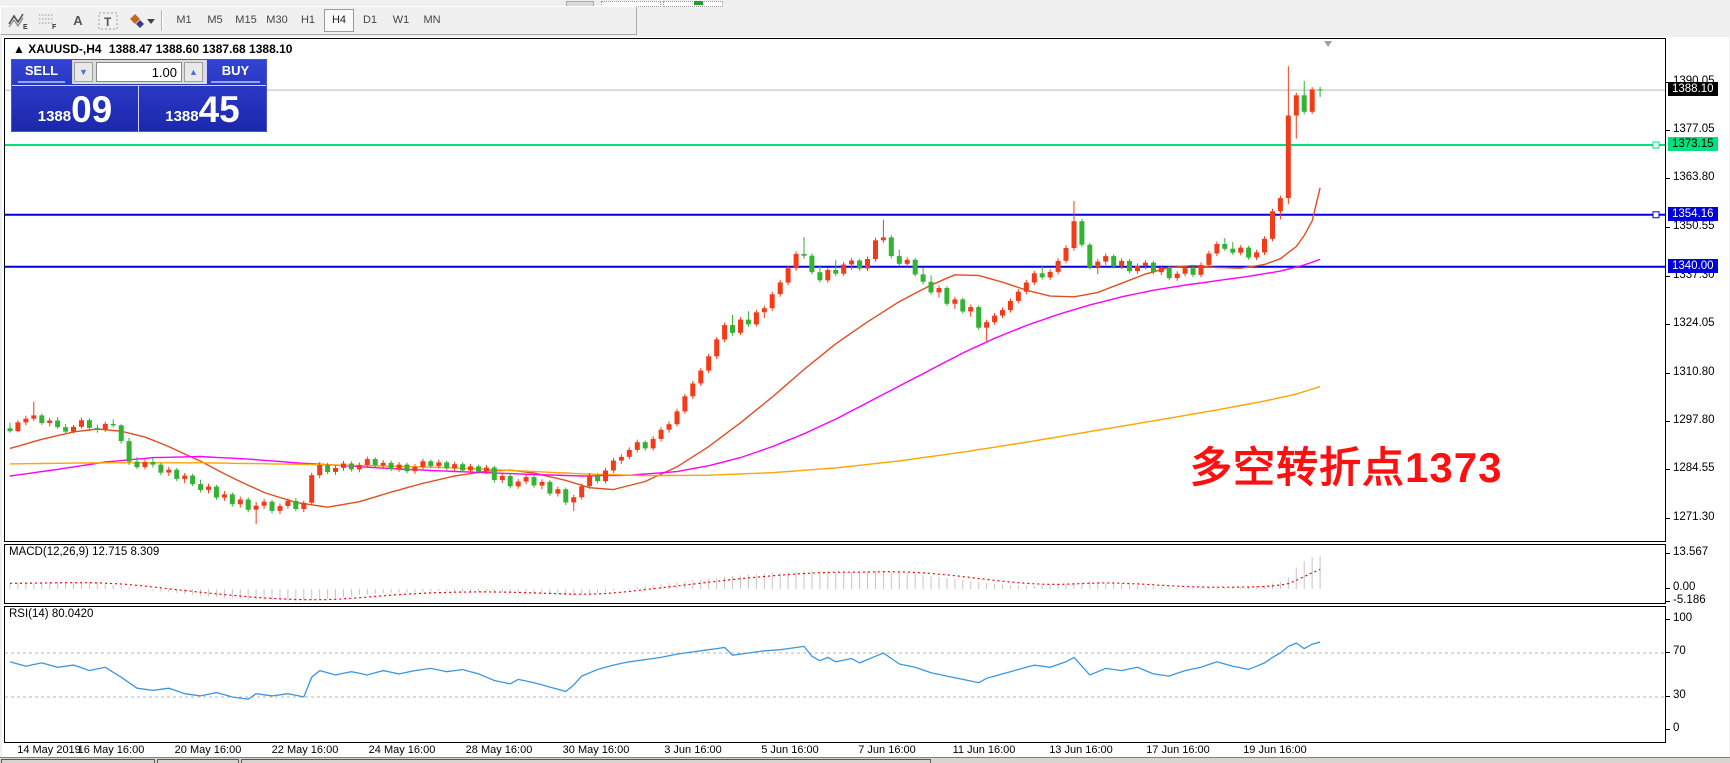  I want to click on scale-tick-label: 1350.55, so click(1694, 226).